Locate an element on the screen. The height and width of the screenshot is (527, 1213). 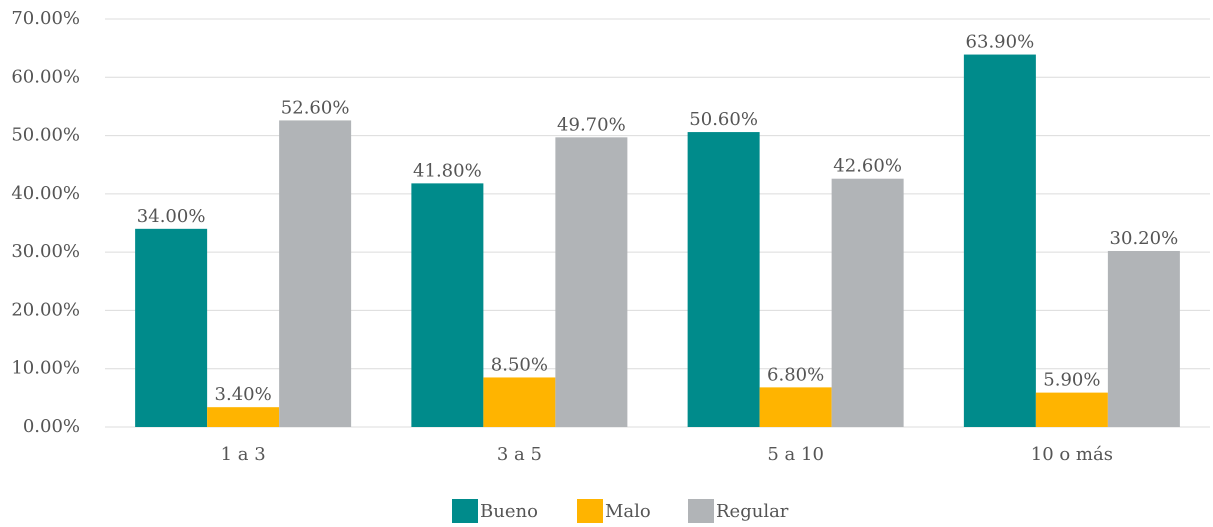
data-label: 49.70% is located at coordinates (591, 124).